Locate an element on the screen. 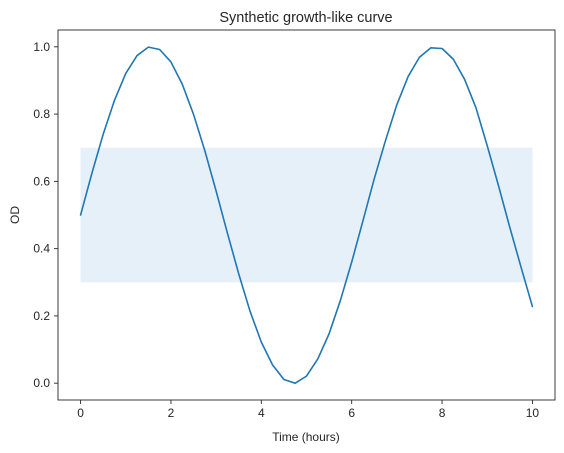  x-tick-label: 10 is located at coordinates (533, 413).